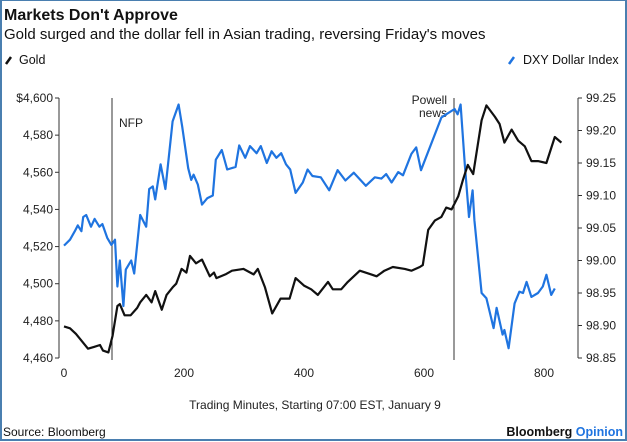  Describe the element at coordinates (38, 135) in the screenshot. I see `left-axis-tick-label: 4,580` at that location.